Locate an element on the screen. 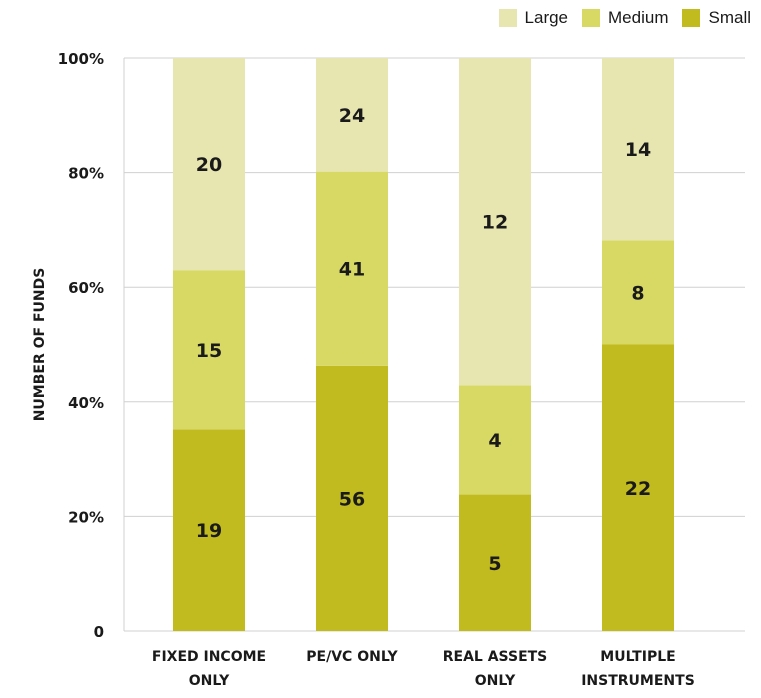 This screenshot has height=698, width=761. legend-label: Small is located at coordinates (729, 17).